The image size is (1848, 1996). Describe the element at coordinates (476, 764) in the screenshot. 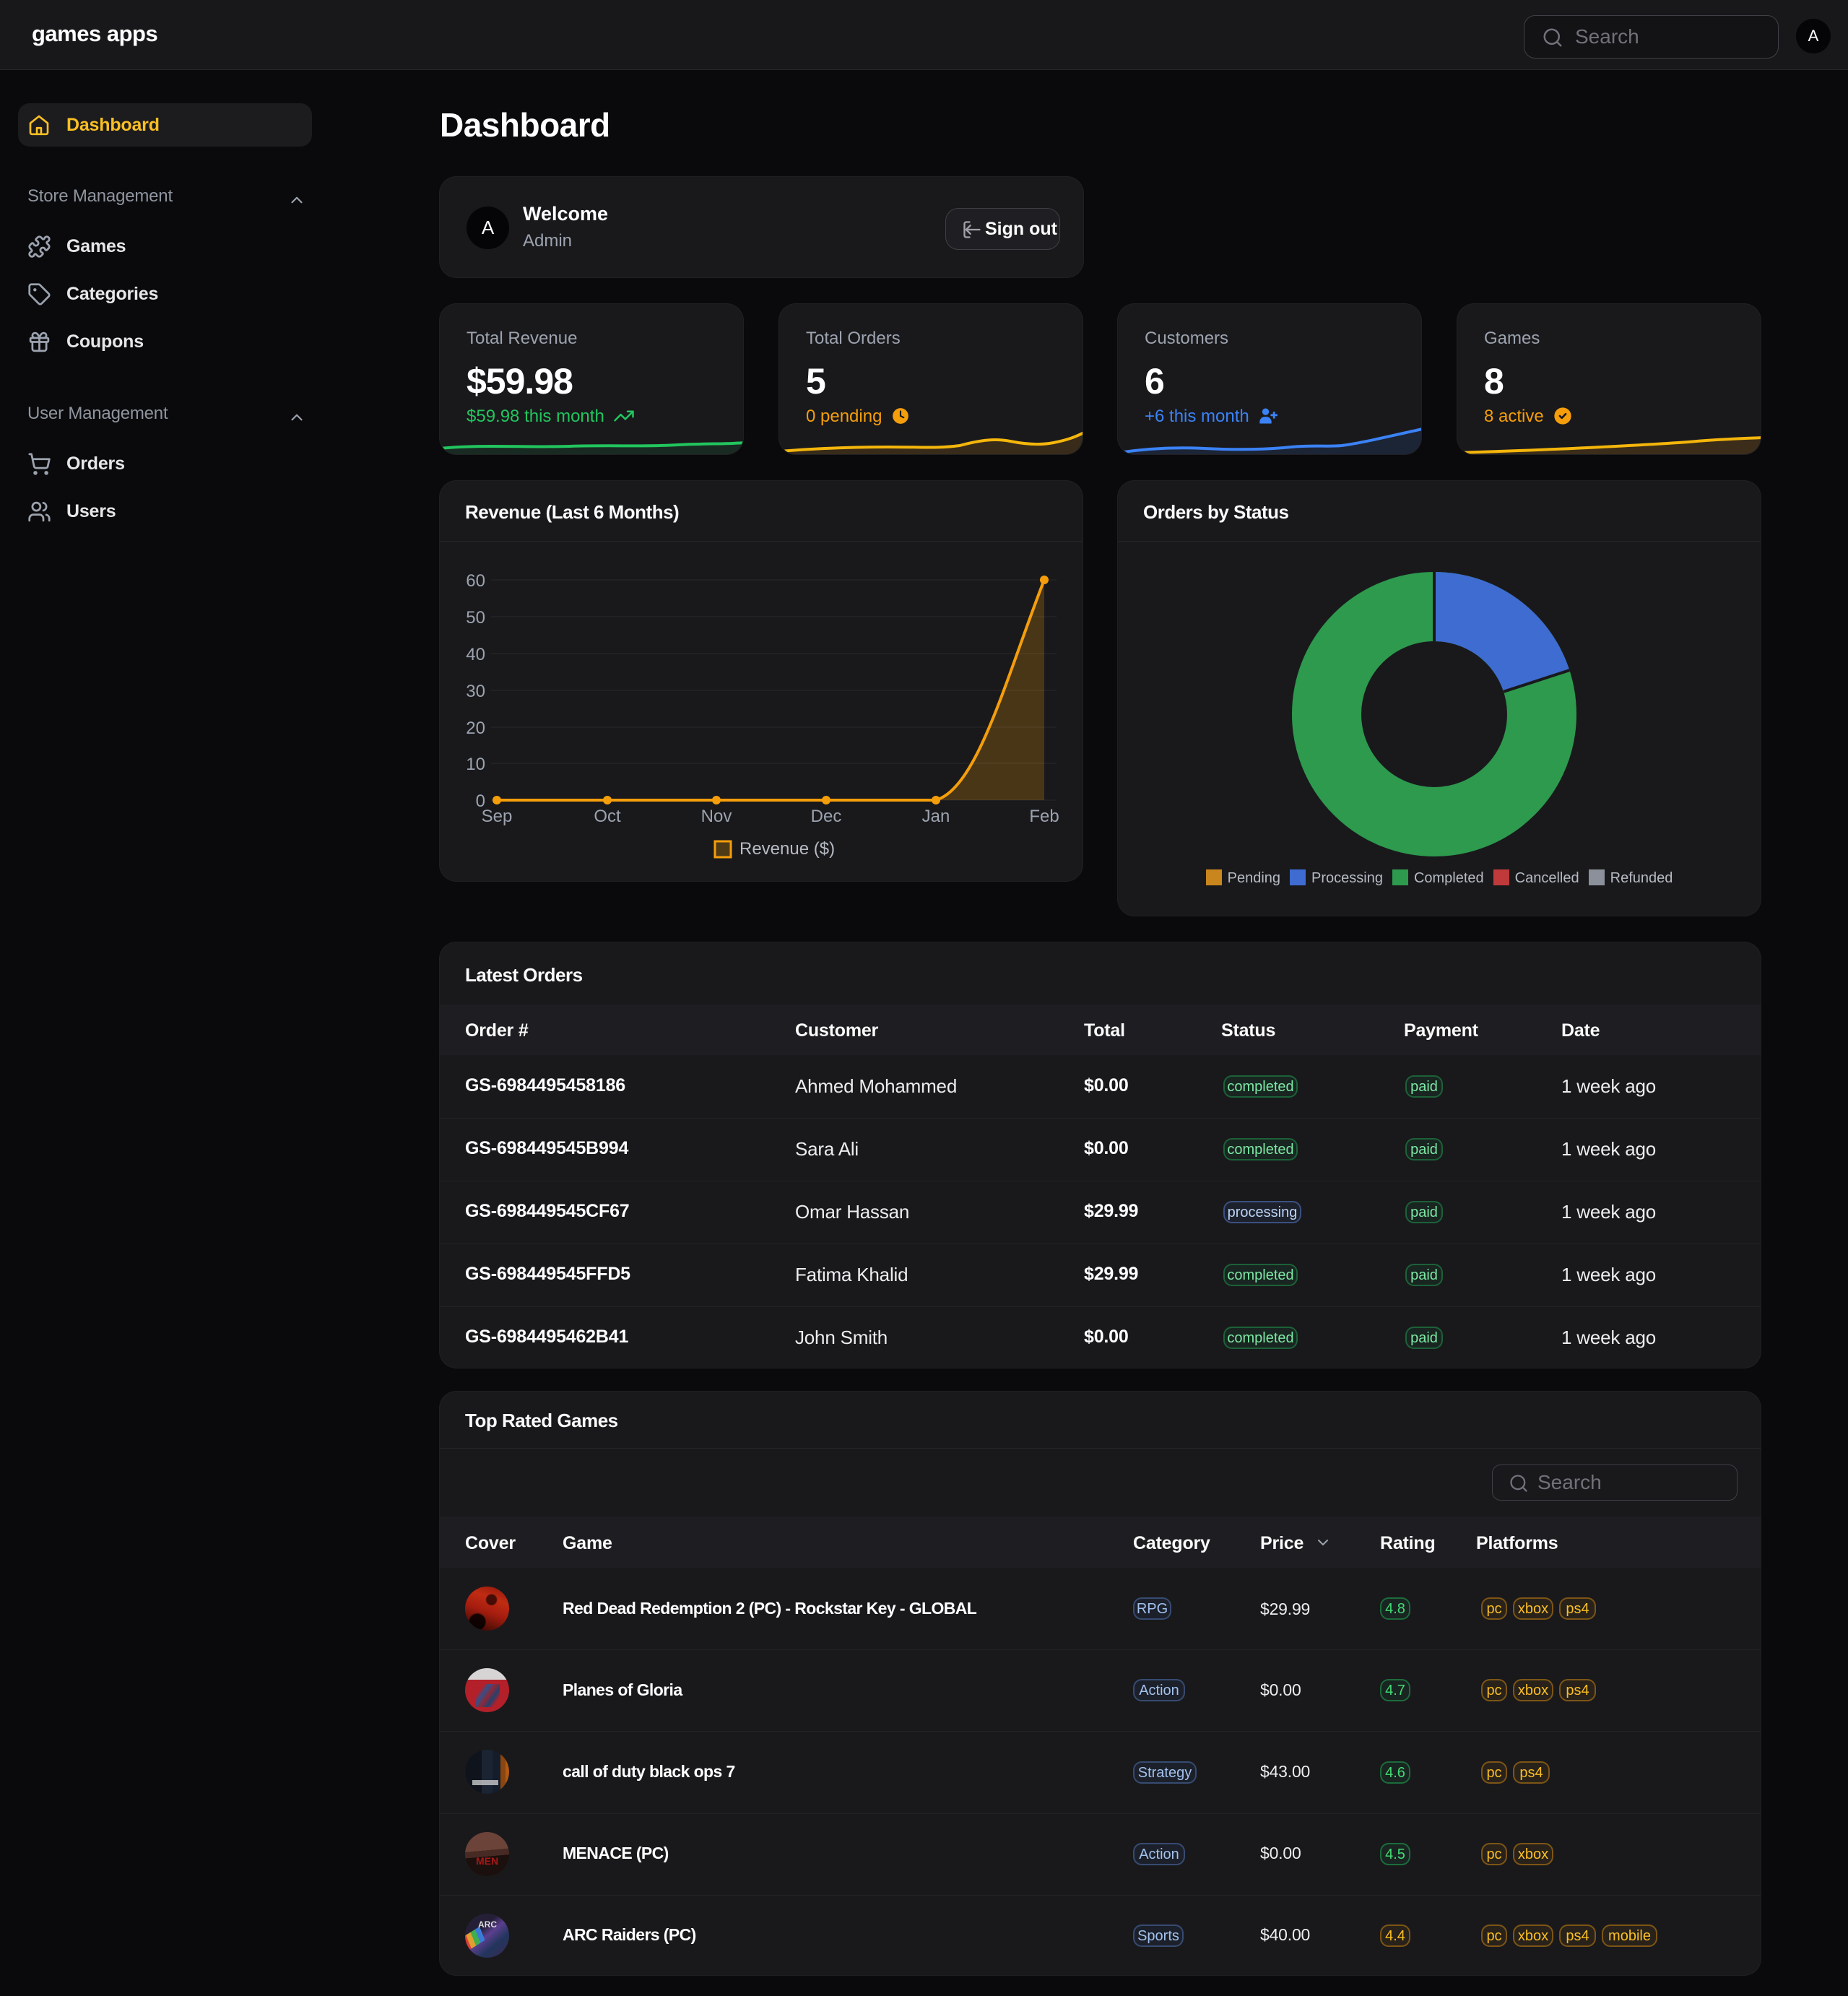

I see `svg-text: 10` at that location.